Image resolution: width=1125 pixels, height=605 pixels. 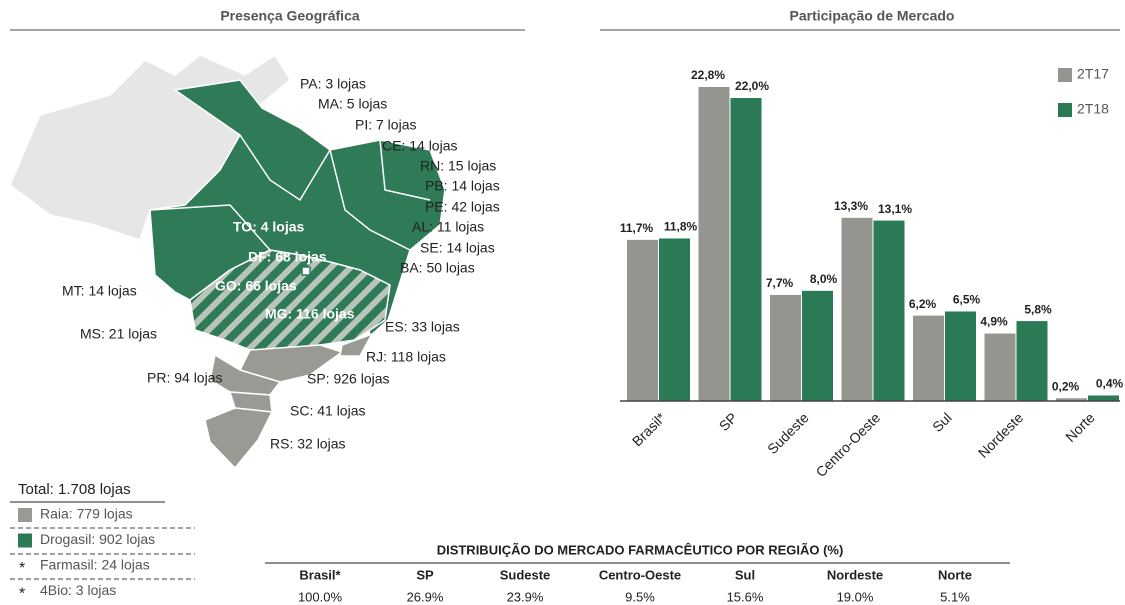 What do you see at coordinates (708, 75) in the screenshot?
I see `value-label: 22,8%` at bounding box center [708, 75].